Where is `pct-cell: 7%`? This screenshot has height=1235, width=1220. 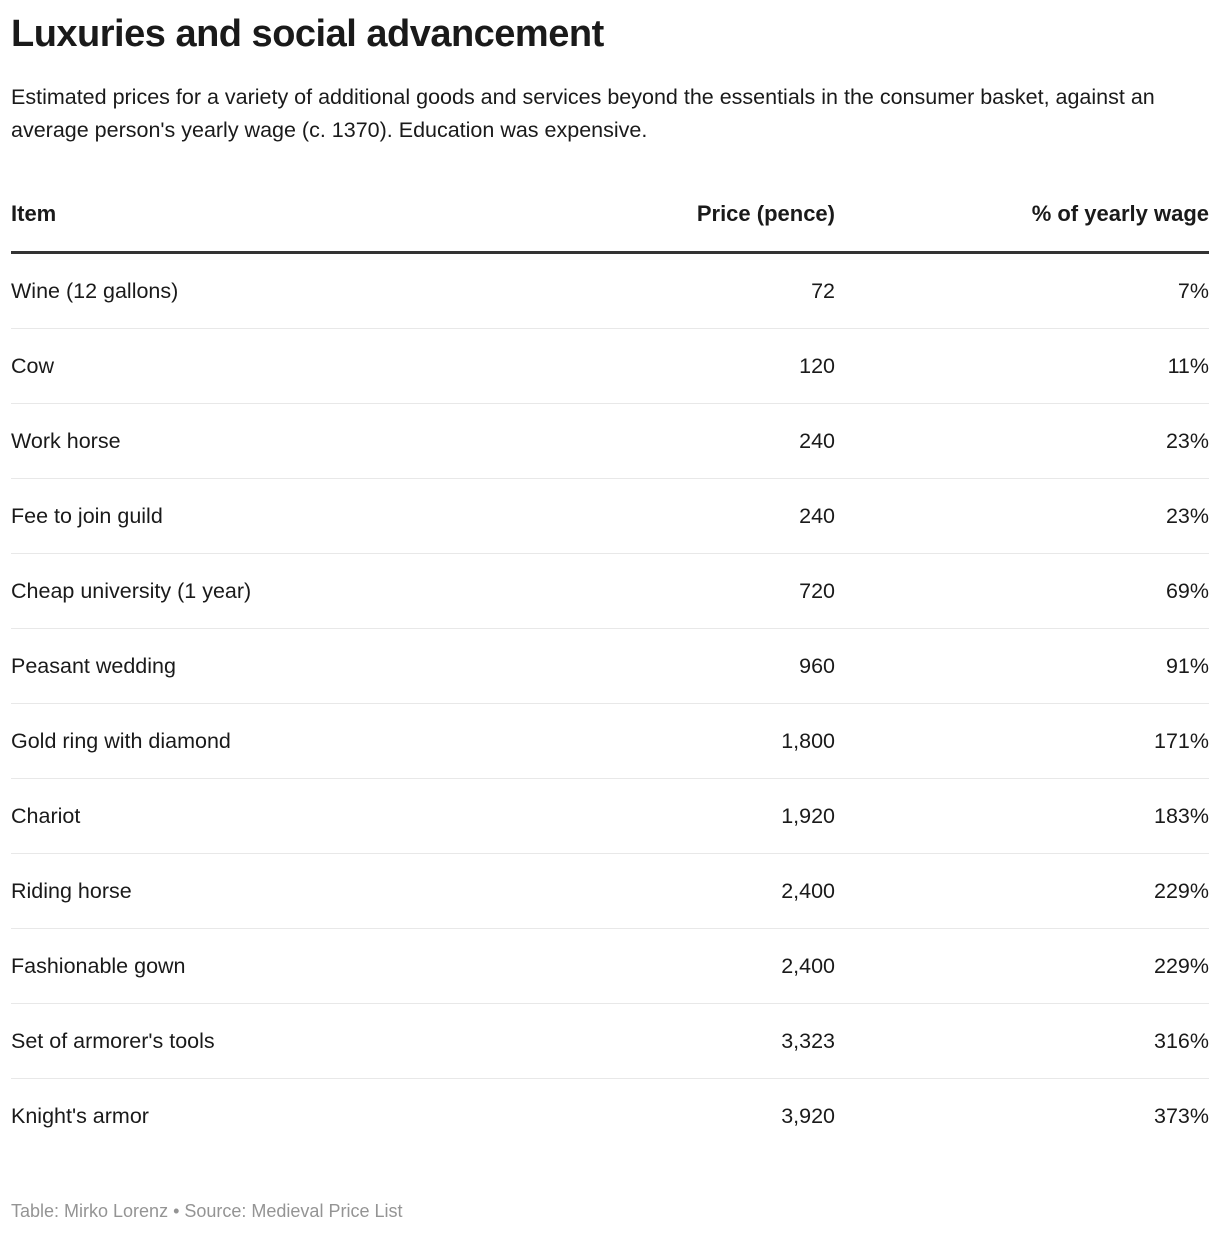
pct-cell: 7% is located at coordinates (1193, 291).